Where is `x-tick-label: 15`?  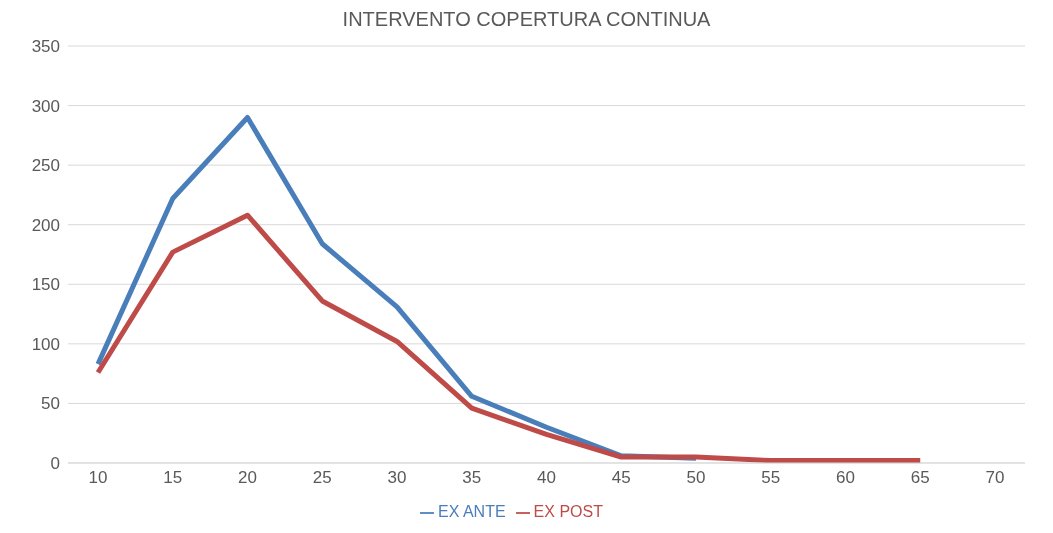 x-tick-label: 15 is located at coordinates (173, 478).